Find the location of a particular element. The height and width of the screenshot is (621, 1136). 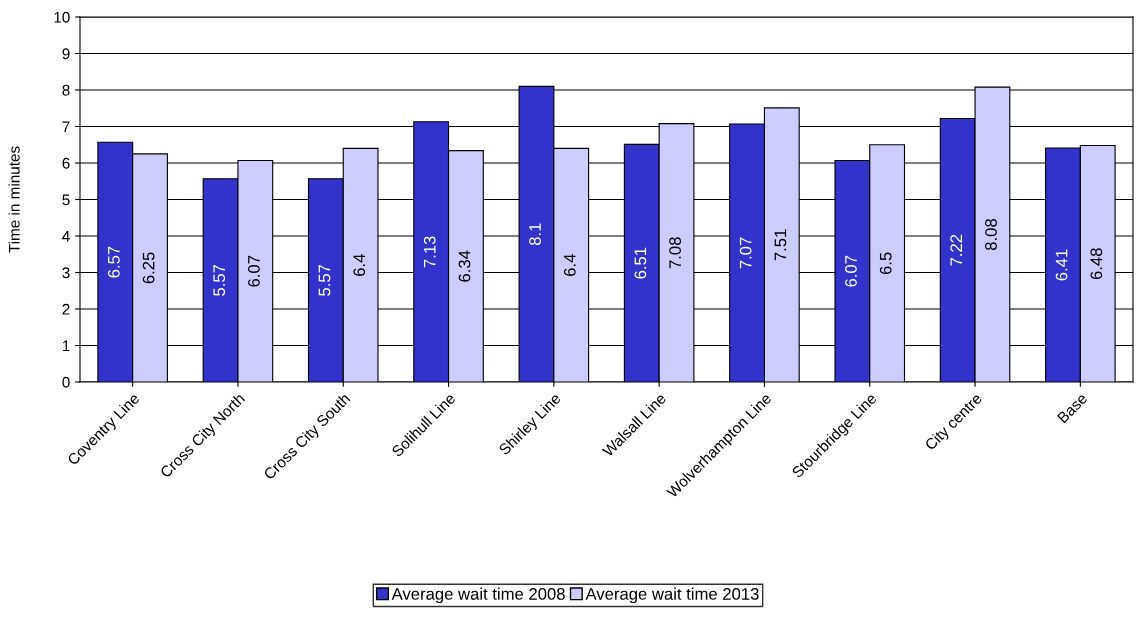

data-label: 8.08 is located at coordinates (991, 235).